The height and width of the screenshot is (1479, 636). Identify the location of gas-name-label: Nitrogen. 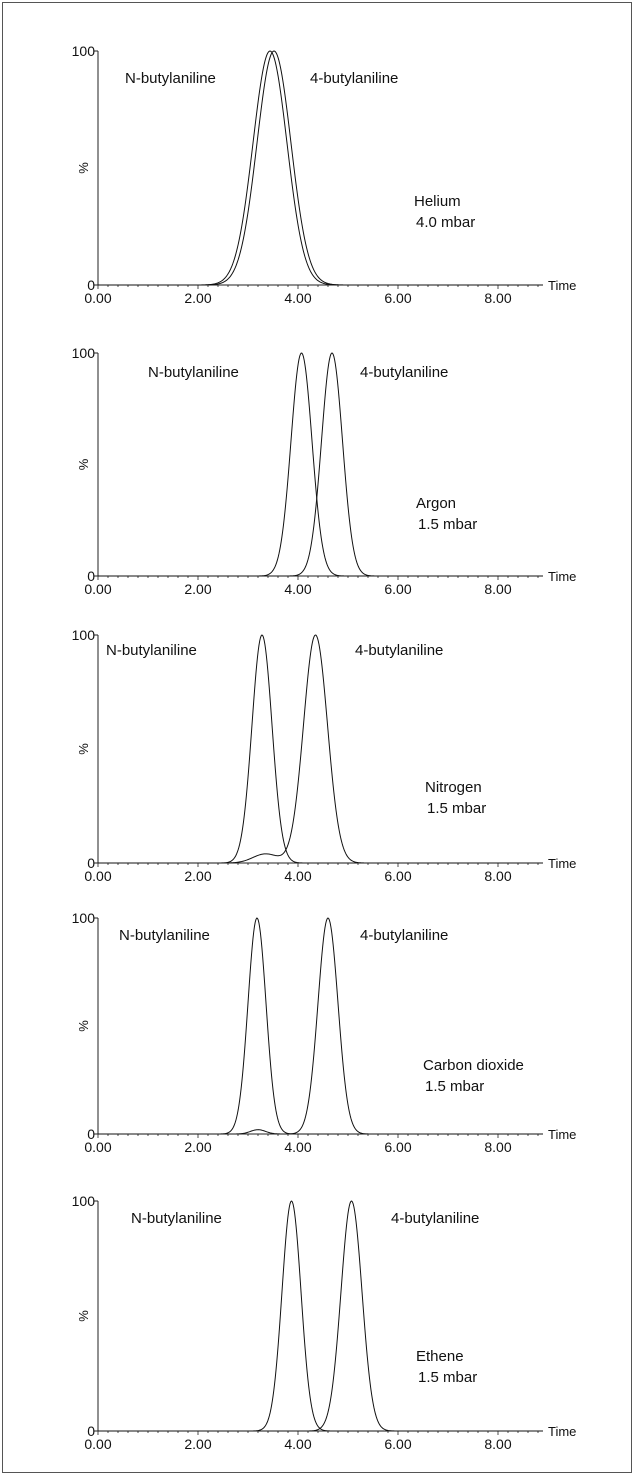
(453, 787).